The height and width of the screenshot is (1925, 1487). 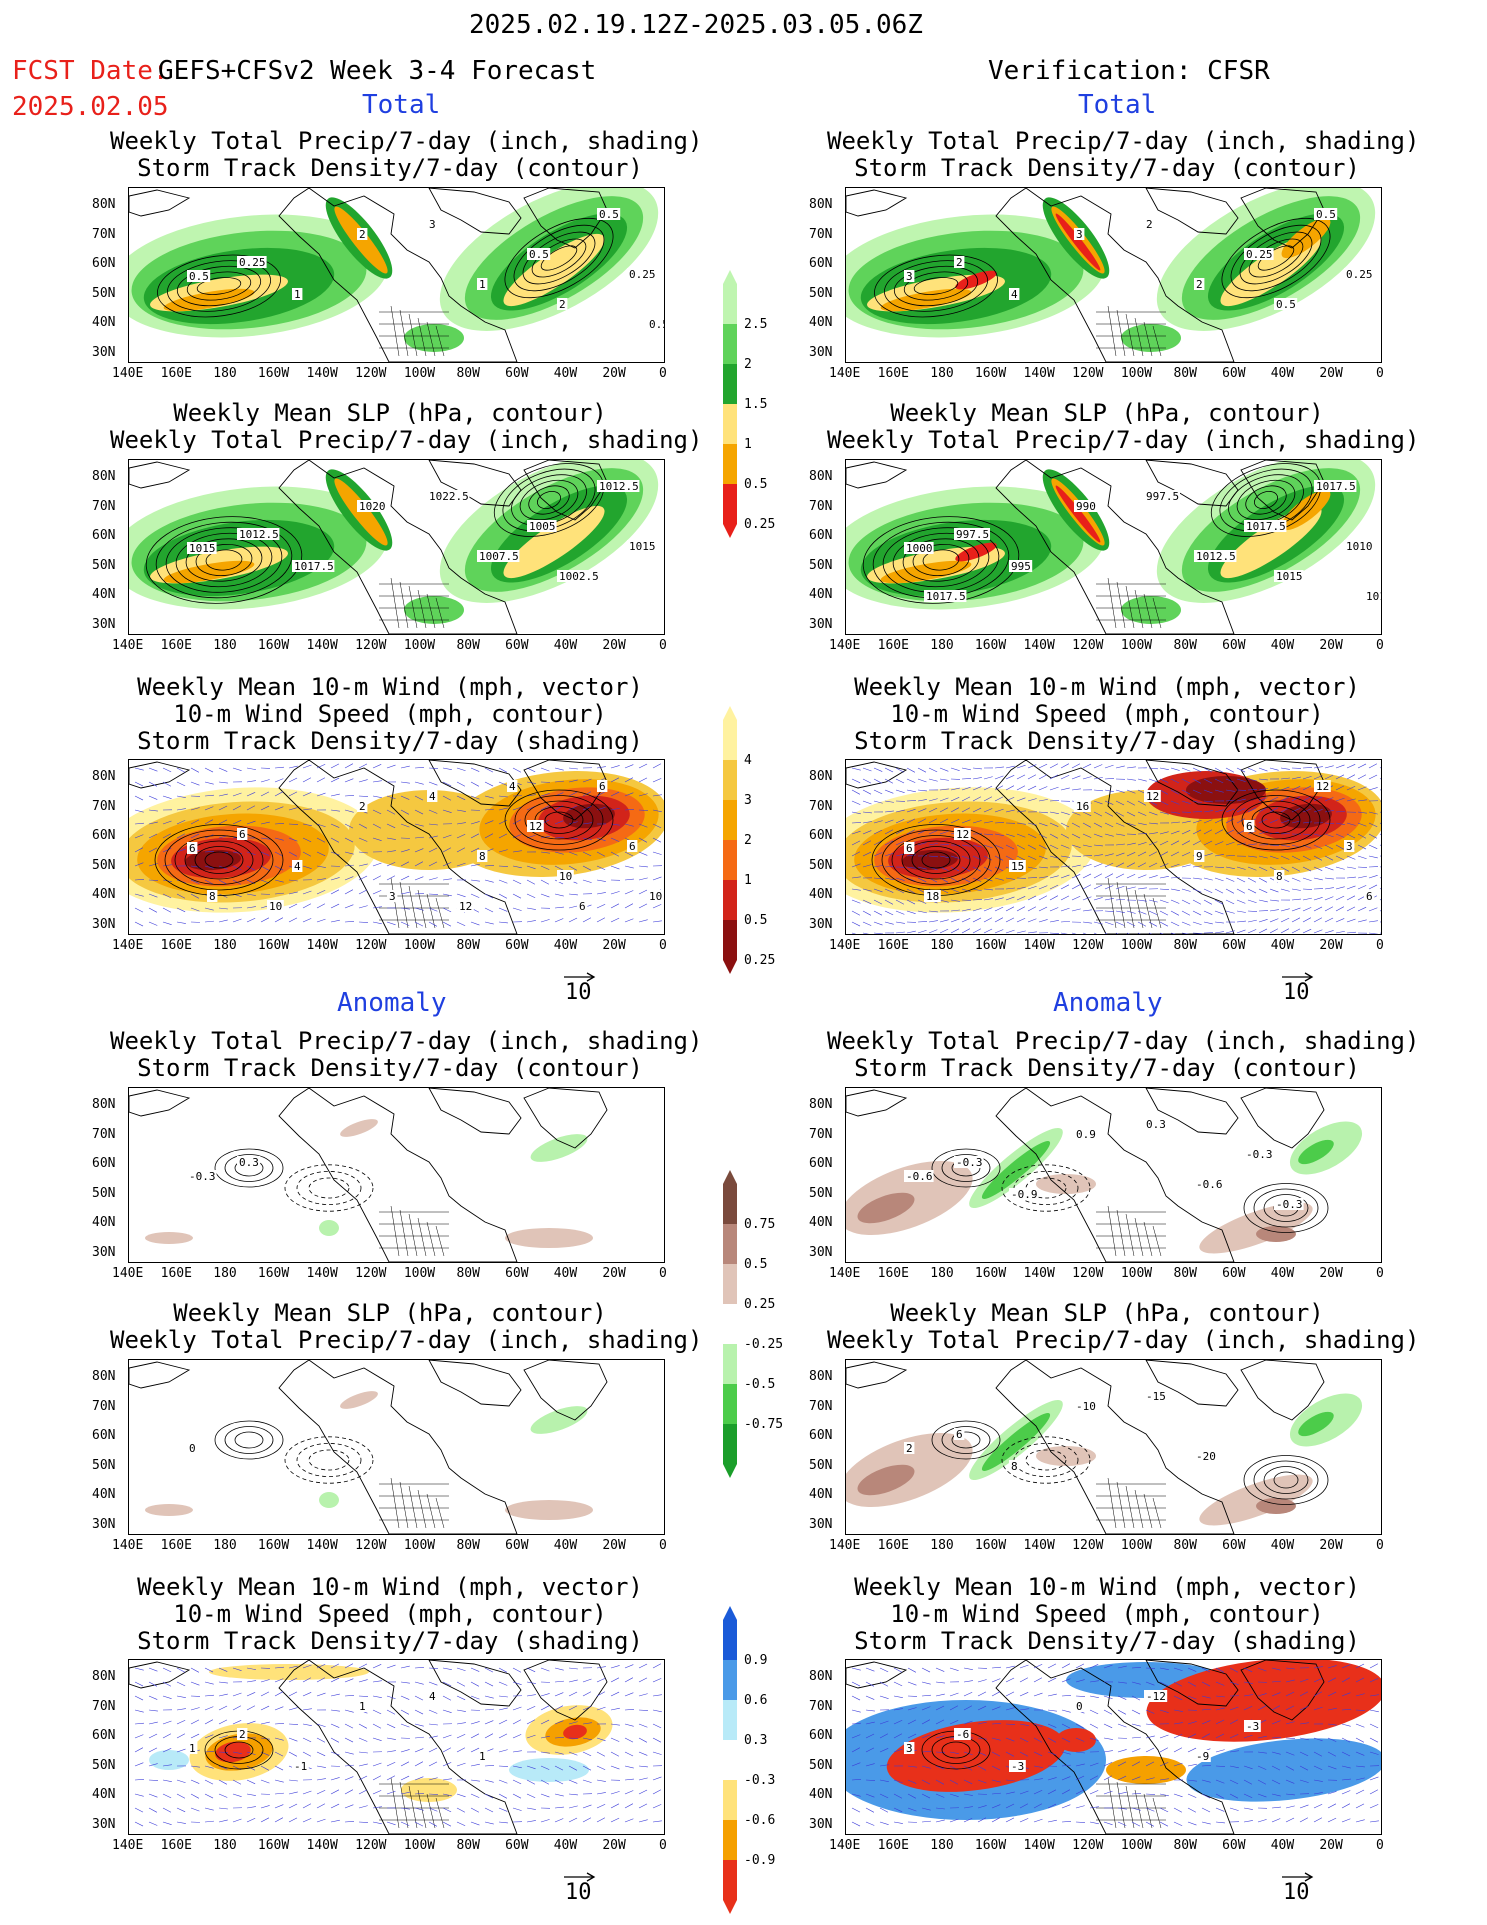 What do you see at coordinates (535, 826) in the screenshot?
I see `svg-text: 12` at bounding box center [535, 826].